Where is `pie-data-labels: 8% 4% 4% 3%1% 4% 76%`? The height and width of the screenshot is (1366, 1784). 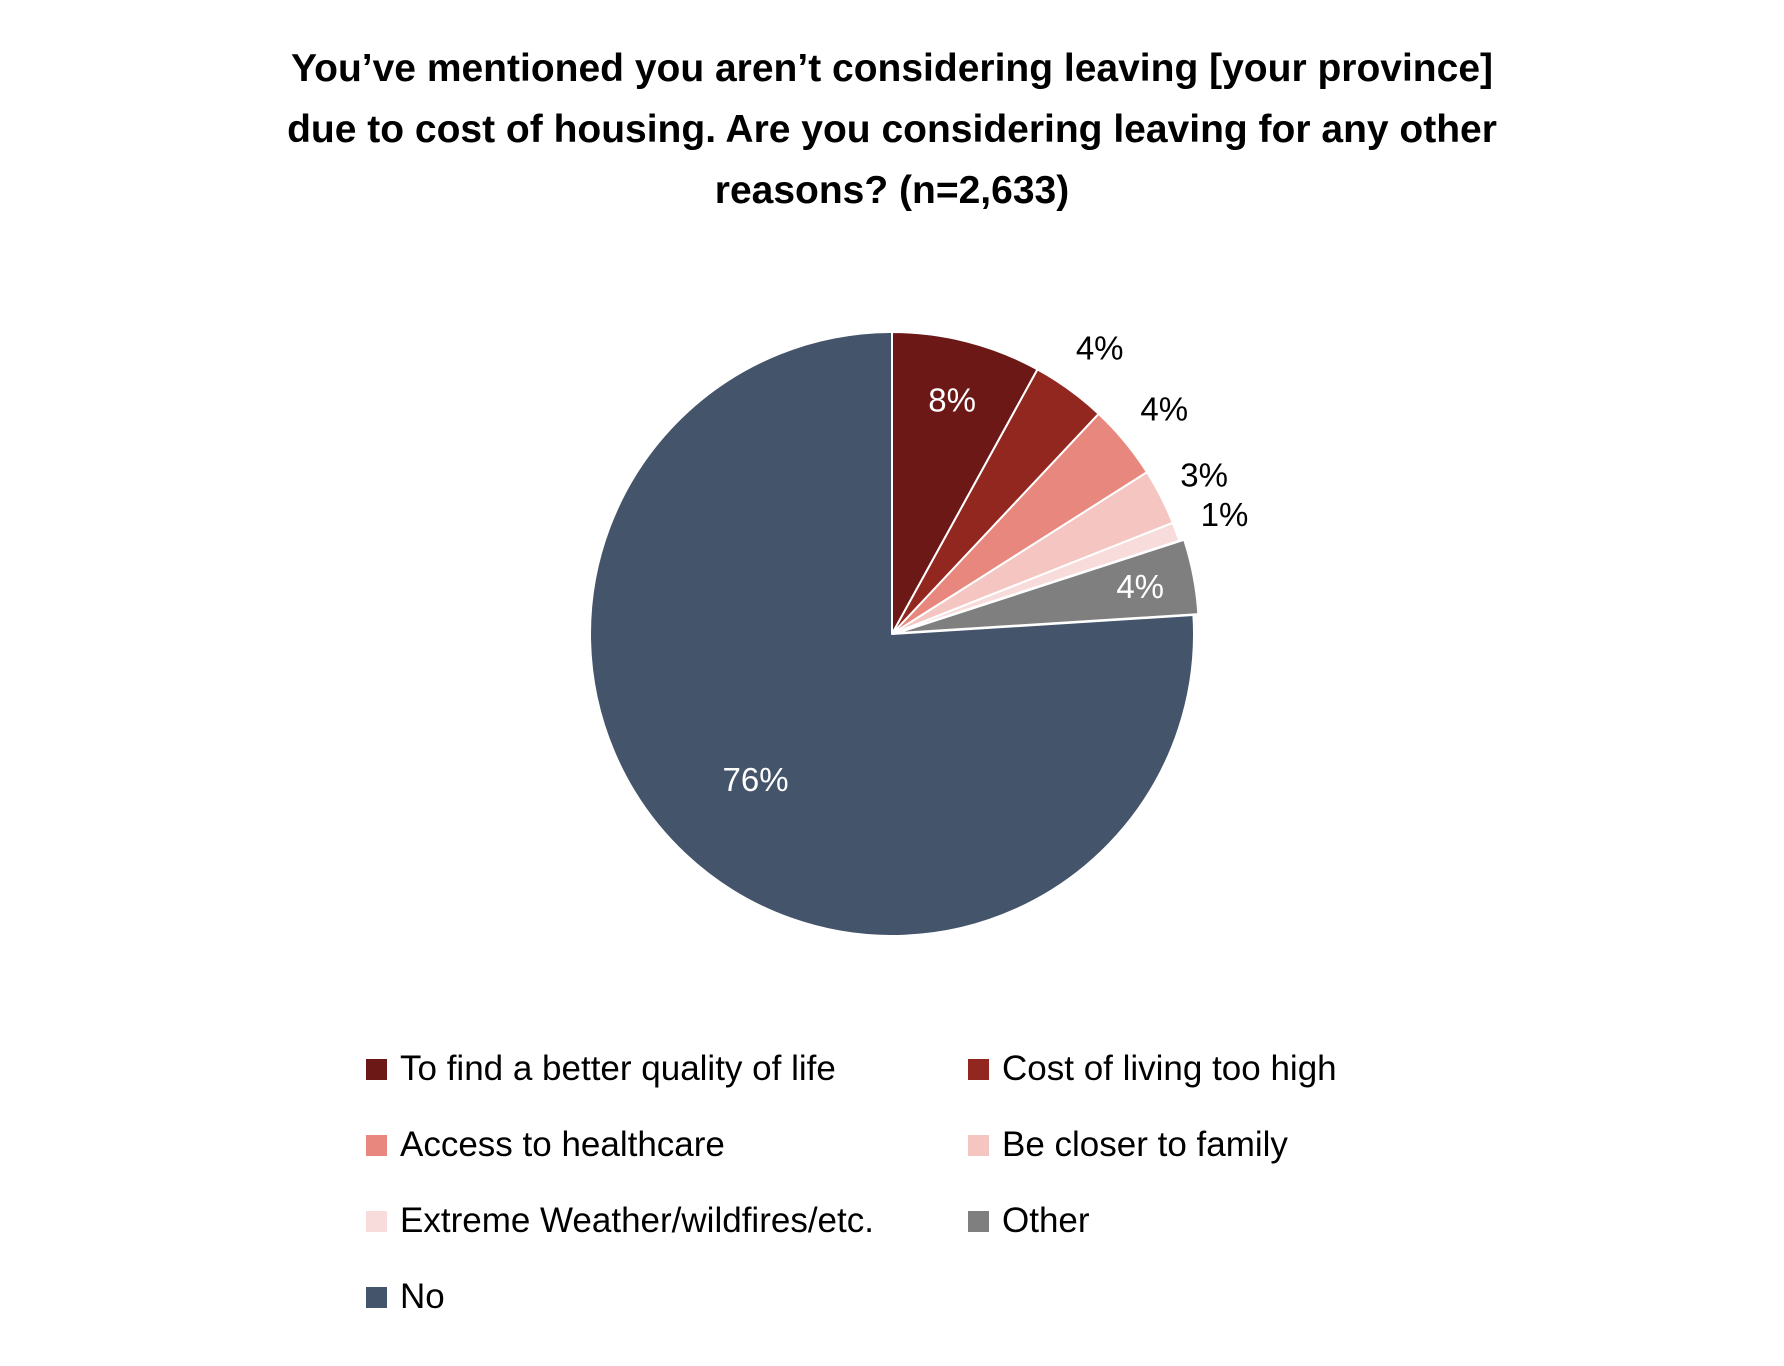 pie-data-labels: 8% 4% 4% 3%1% 4% 76% is located at coordinates (986, 564).